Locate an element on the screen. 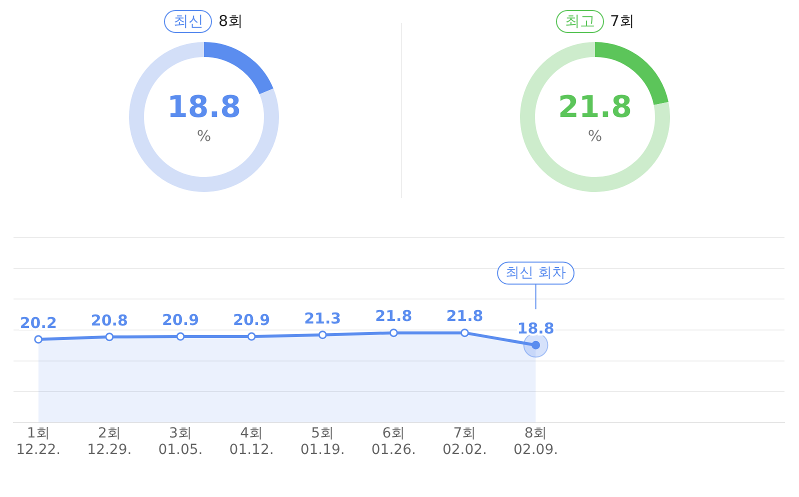  x-tick-label: 7회 02.02. is located at coordinates (464, 441).